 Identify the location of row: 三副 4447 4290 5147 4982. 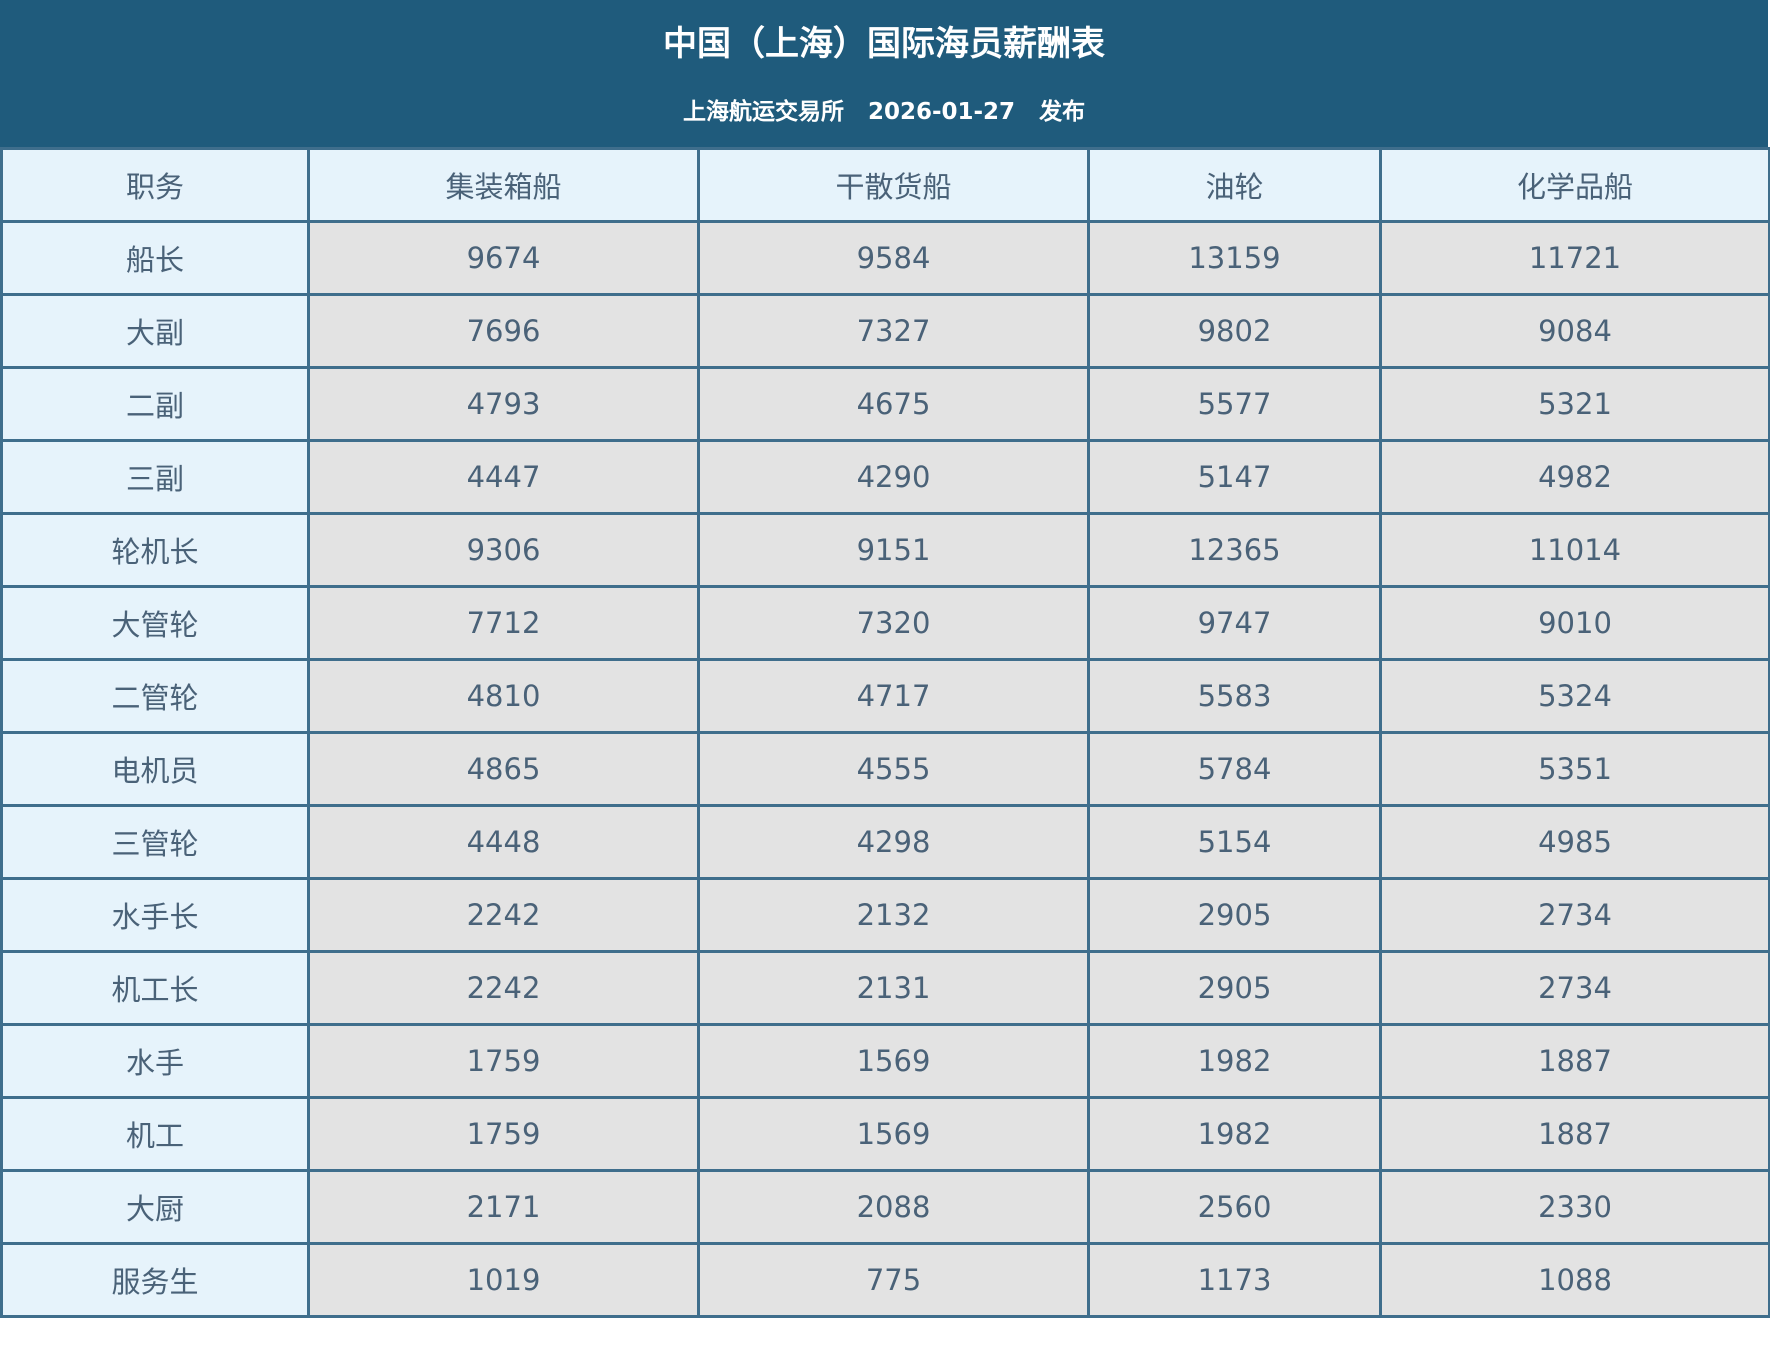
(885, 477).